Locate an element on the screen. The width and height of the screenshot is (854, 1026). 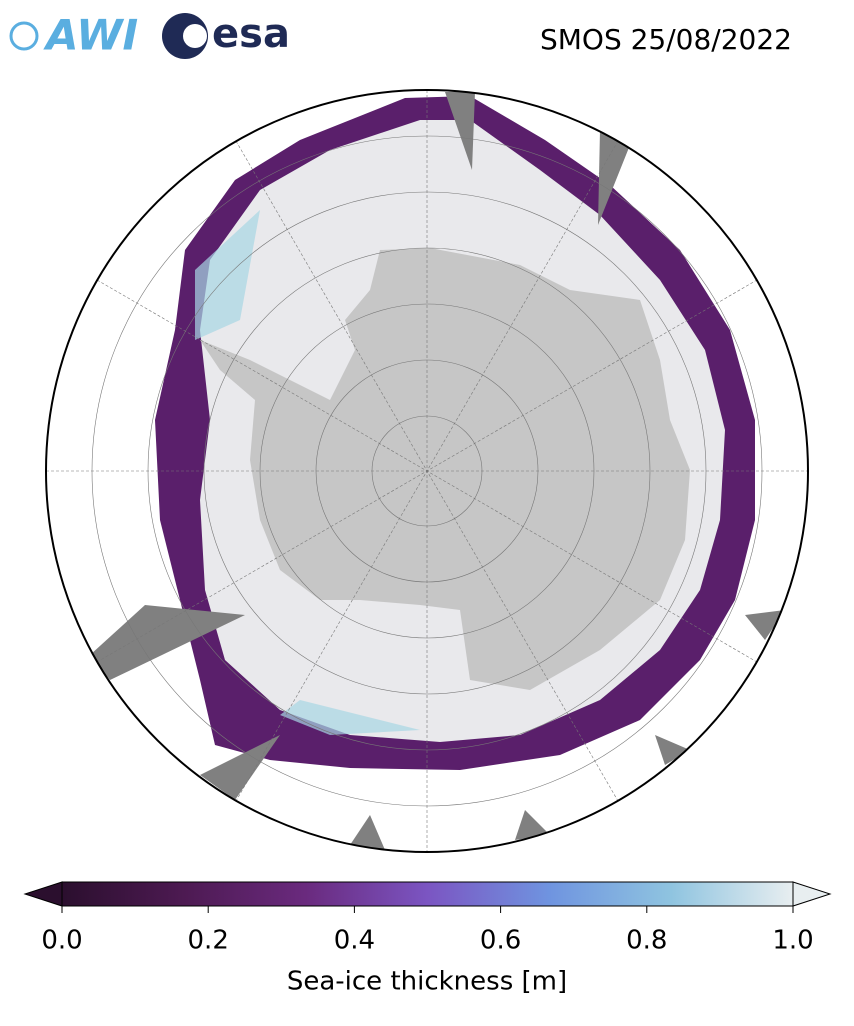
extend-high is located at coordinates (812, 894).